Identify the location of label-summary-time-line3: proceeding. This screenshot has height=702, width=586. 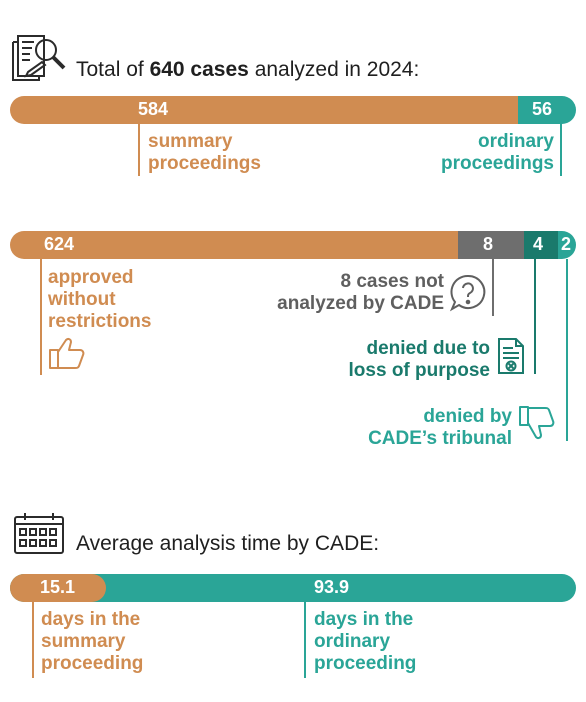
(92, 663).